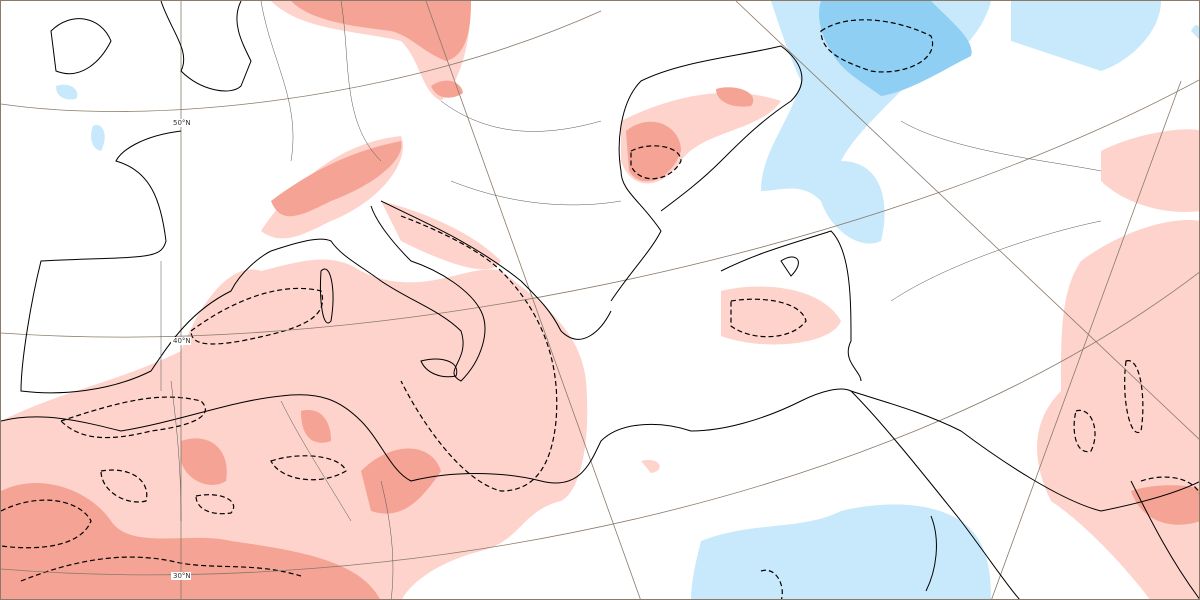 Image resolution: width=1200 pixels, height=600 pixels. What do you see at coordinates (182, 123) in the screenshot?
I see `lat-label-50n: 50°N` at bounding box center [182, 123].